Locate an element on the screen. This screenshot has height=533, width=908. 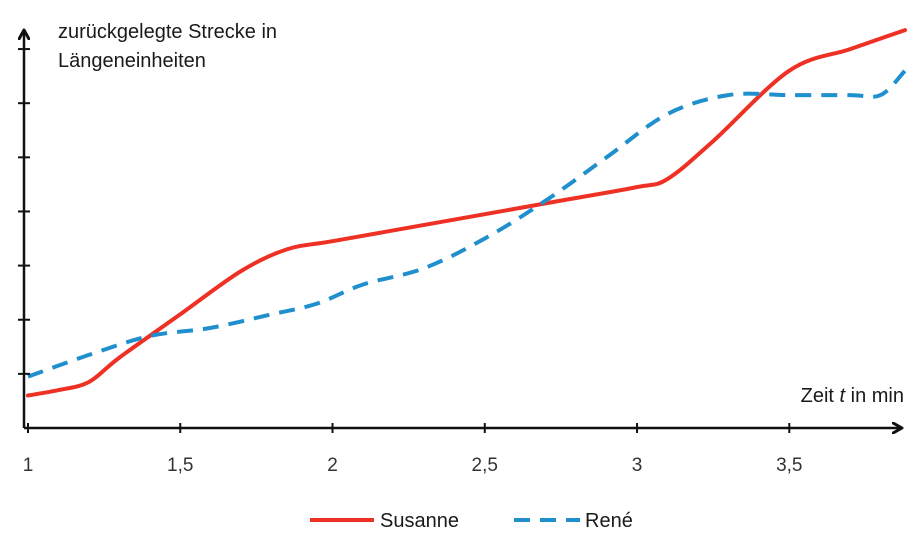
x-axis-label-variable: t is located at coordinates (843, 396).